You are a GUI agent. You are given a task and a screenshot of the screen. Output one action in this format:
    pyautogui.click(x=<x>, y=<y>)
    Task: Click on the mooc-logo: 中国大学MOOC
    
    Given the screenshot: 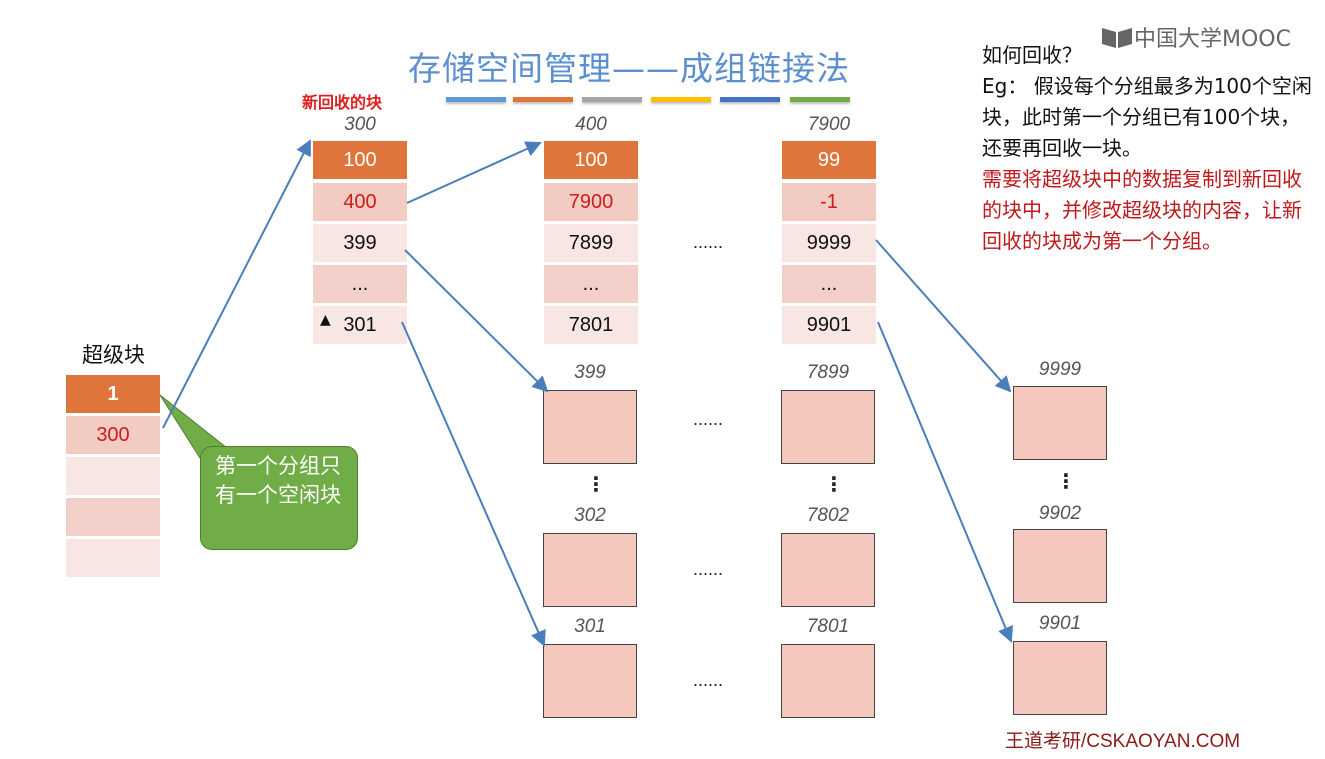 What is the action you would take?
    pyautogui.click(x=1195, y=37)
    